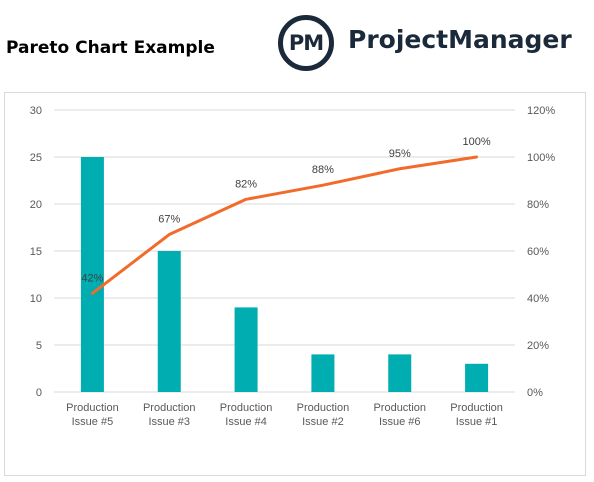 This screenshot has width=594, height=482. What do you see at coordinates (541, 111) in the screenshot?
I see `y2-tick-label: 120%` at bounding box center [541, 111].